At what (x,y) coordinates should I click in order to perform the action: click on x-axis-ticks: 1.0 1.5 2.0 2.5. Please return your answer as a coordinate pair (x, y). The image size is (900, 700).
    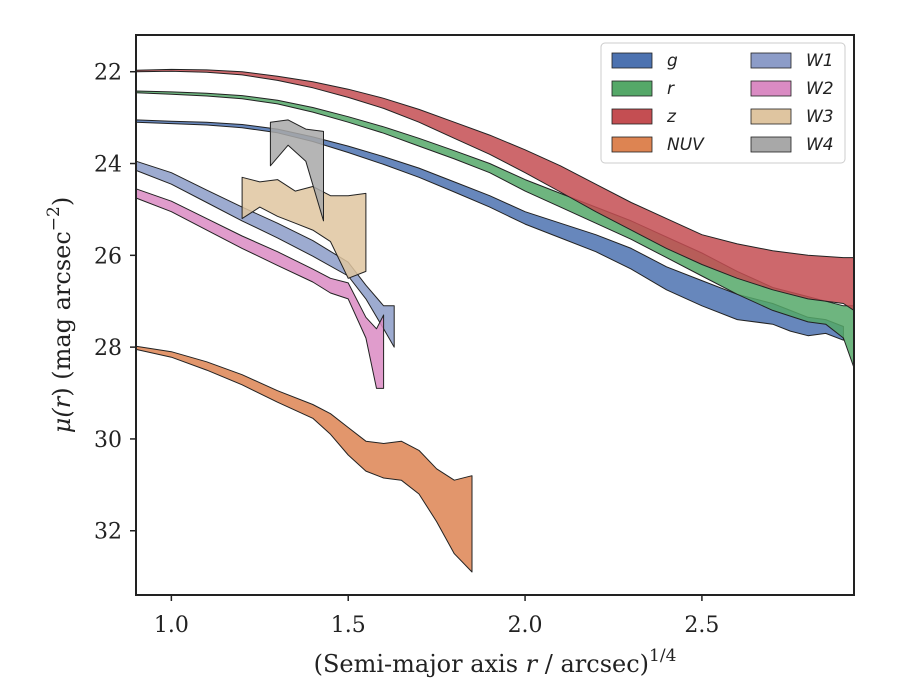
    Looking at the image, I should click on (436, 616).